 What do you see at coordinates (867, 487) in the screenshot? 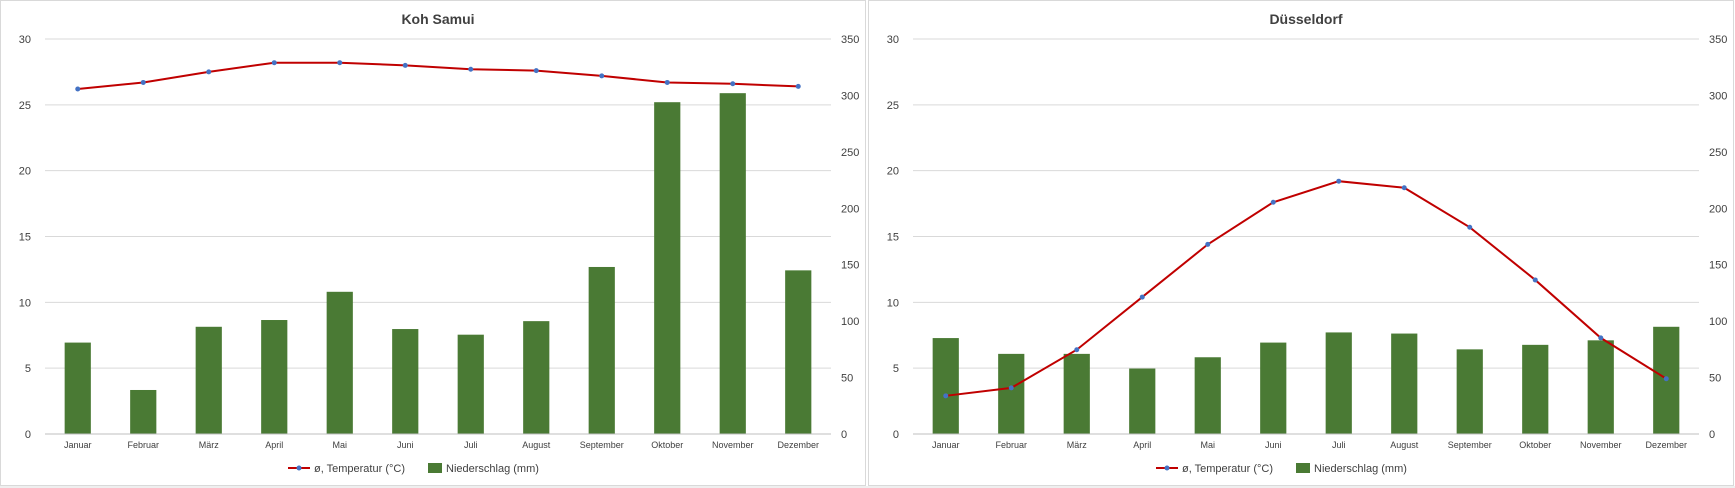
I see `bottom-rule` at bounding box center [867, 487].